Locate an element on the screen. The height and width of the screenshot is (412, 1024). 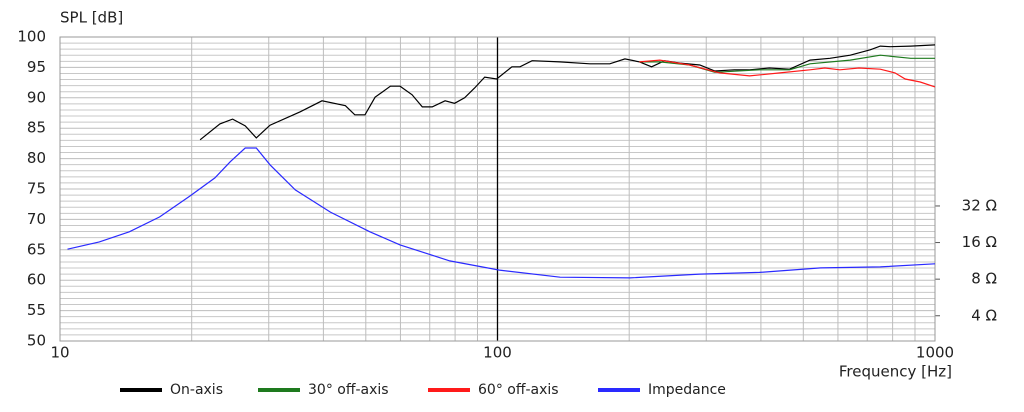
y2-tick-label: 4 Ω is located at coordinates (984, 315).